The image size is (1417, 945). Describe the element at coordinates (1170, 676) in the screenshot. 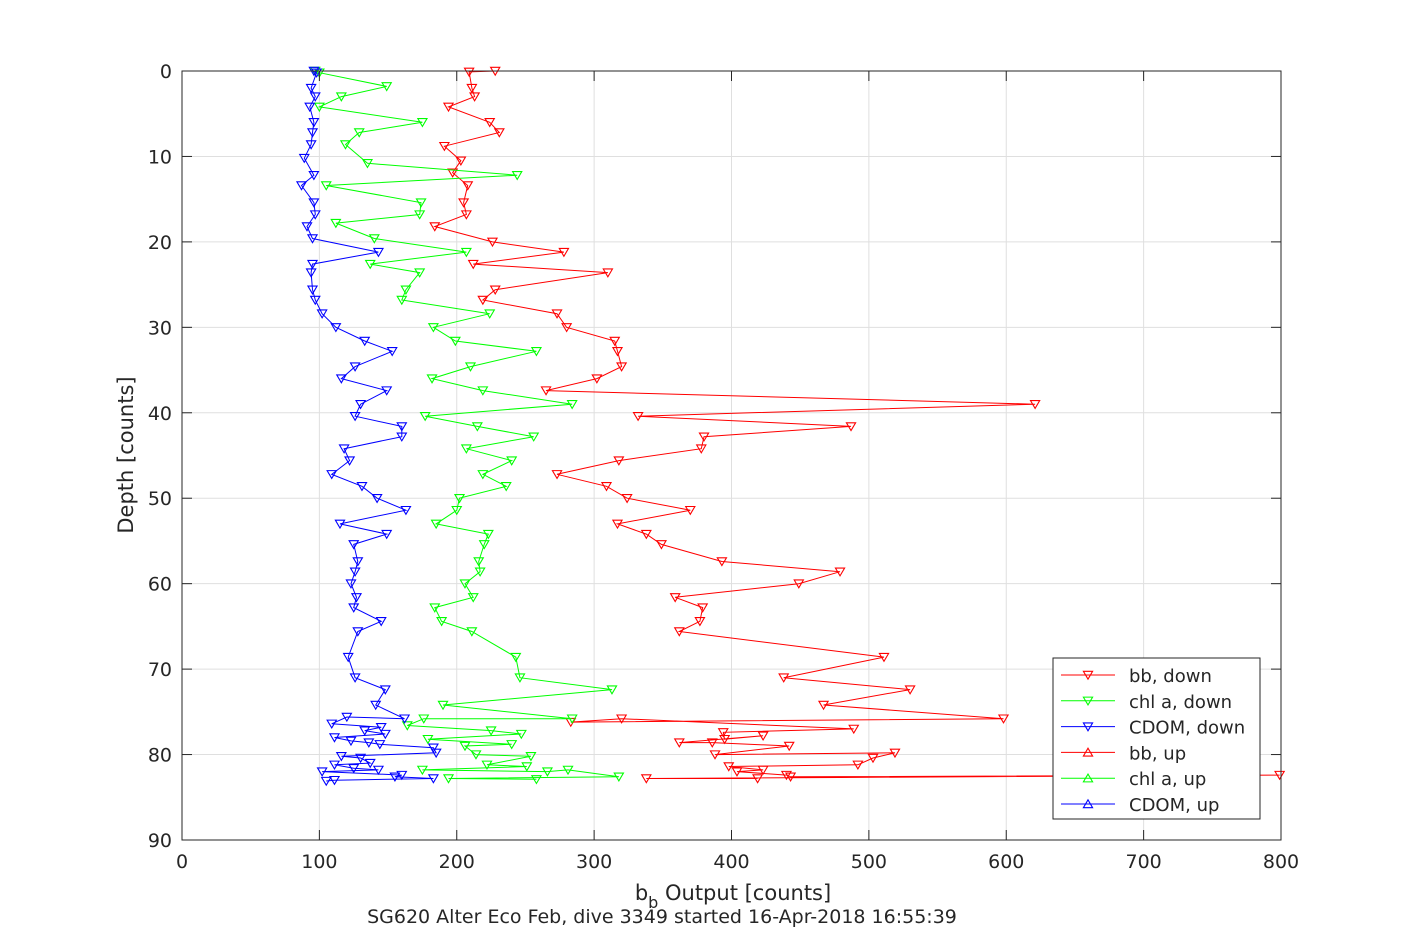

I see `legend-label: bb, down` at that location.